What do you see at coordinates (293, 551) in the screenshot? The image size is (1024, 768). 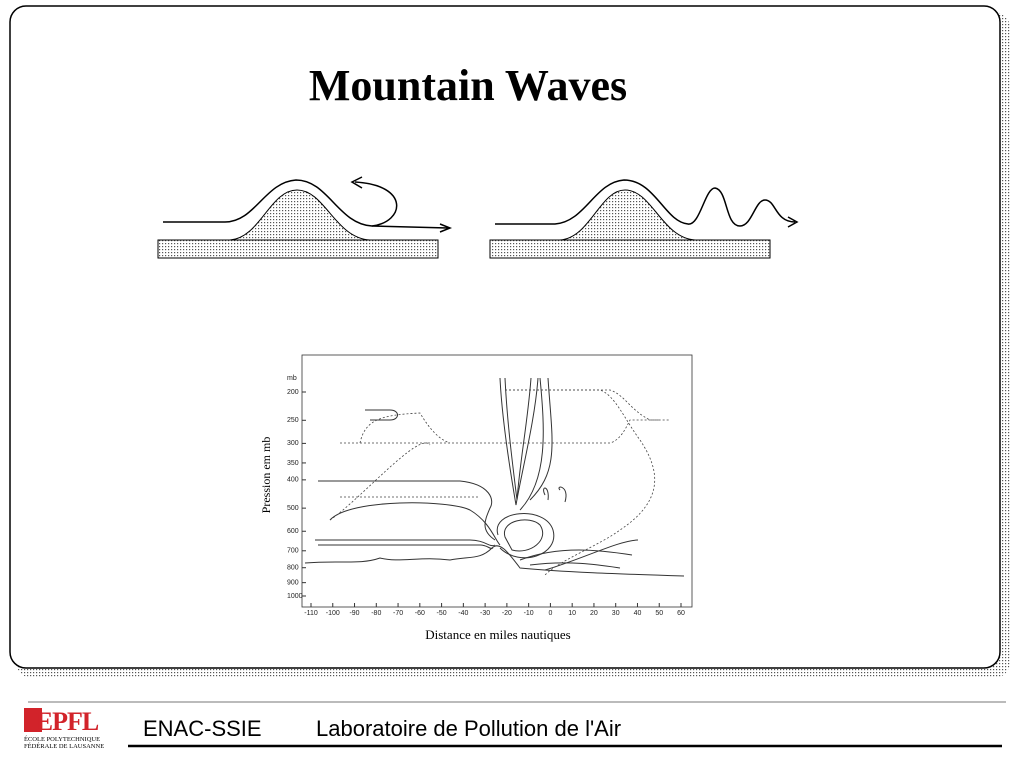 I see `y-tick-label: 700` at bounding box center [293, 551].